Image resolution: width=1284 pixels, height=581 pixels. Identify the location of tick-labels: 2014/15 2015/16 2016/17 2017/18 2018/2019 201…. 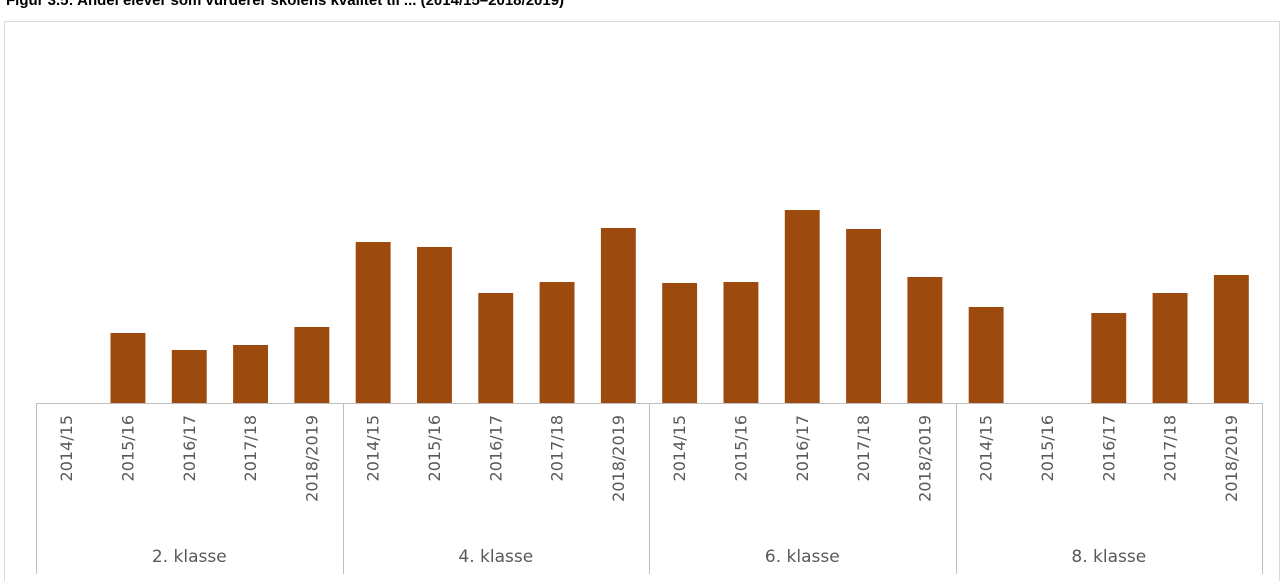
(649, 458).